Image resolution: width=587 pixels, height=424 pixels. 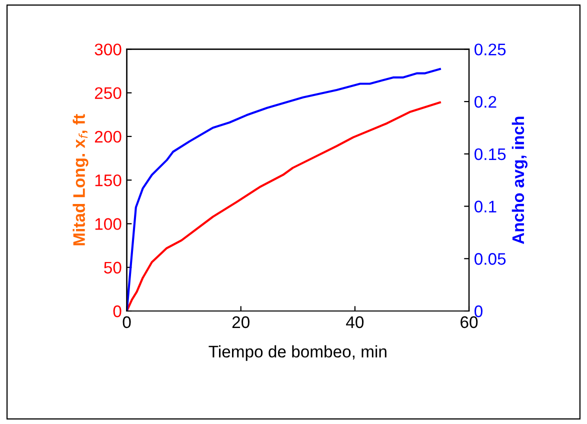 I want to click on x-tick-label: 20, so click(x=241, y=322).